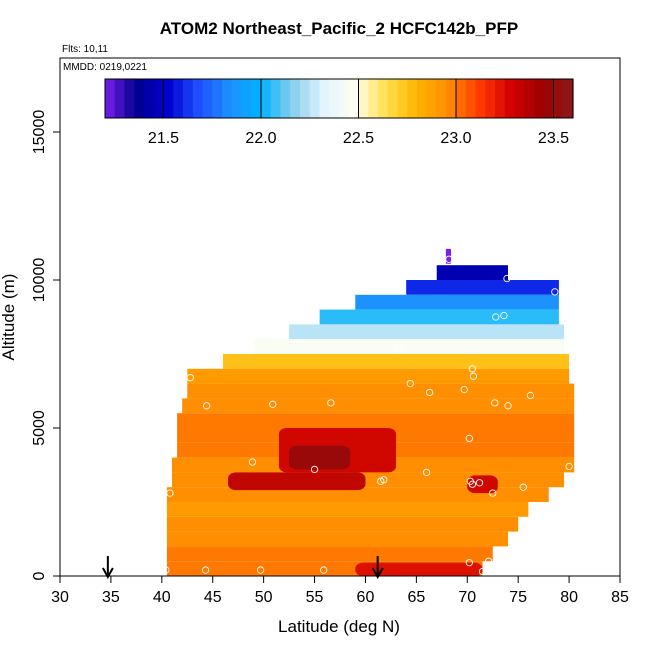 This screenshot has width=650, height=650. I want to click on colorbar-frame, so click(339, 98).